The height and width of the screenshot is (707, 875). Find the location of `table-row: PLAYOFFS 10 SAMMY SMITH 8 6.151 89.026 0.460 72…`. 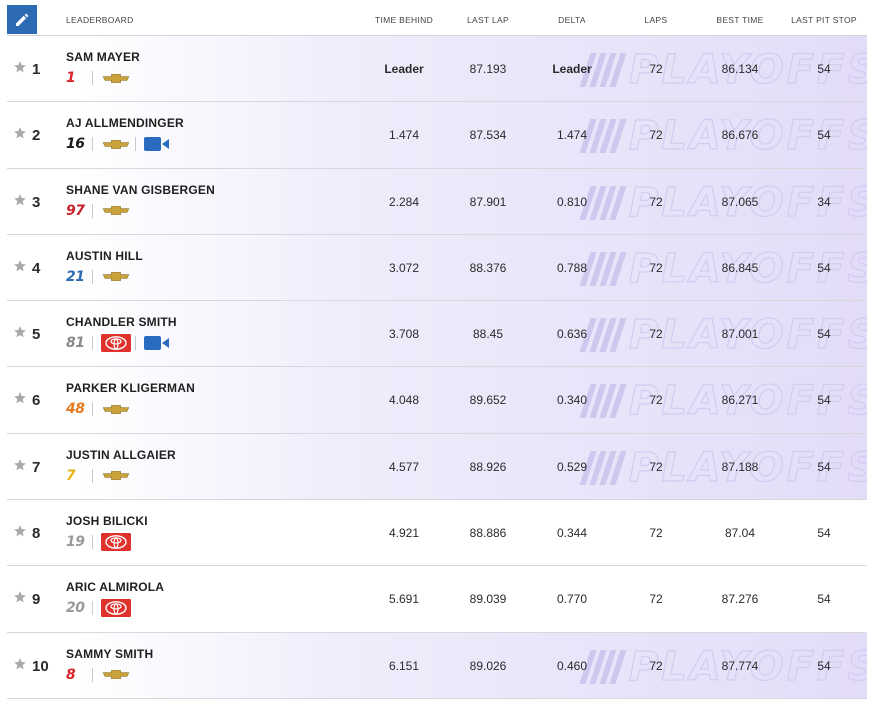

table-row: PLAYOFFS 10 SAMMY SMITH 8 6.151 89.026 0.460 72… is located at coordinates (437, 665).